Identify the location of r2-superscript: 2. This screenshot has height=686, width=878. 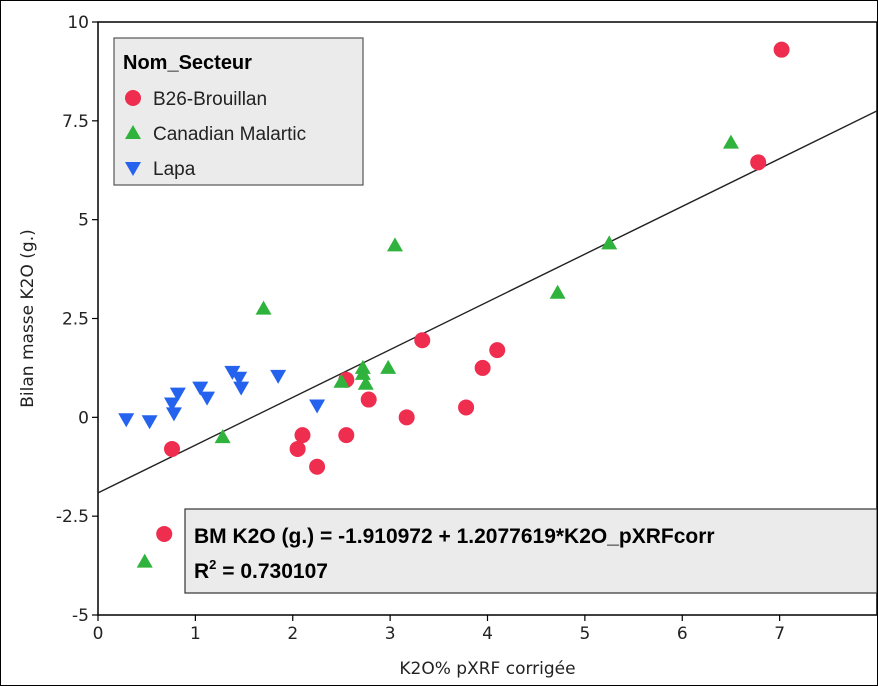
(212, 564).